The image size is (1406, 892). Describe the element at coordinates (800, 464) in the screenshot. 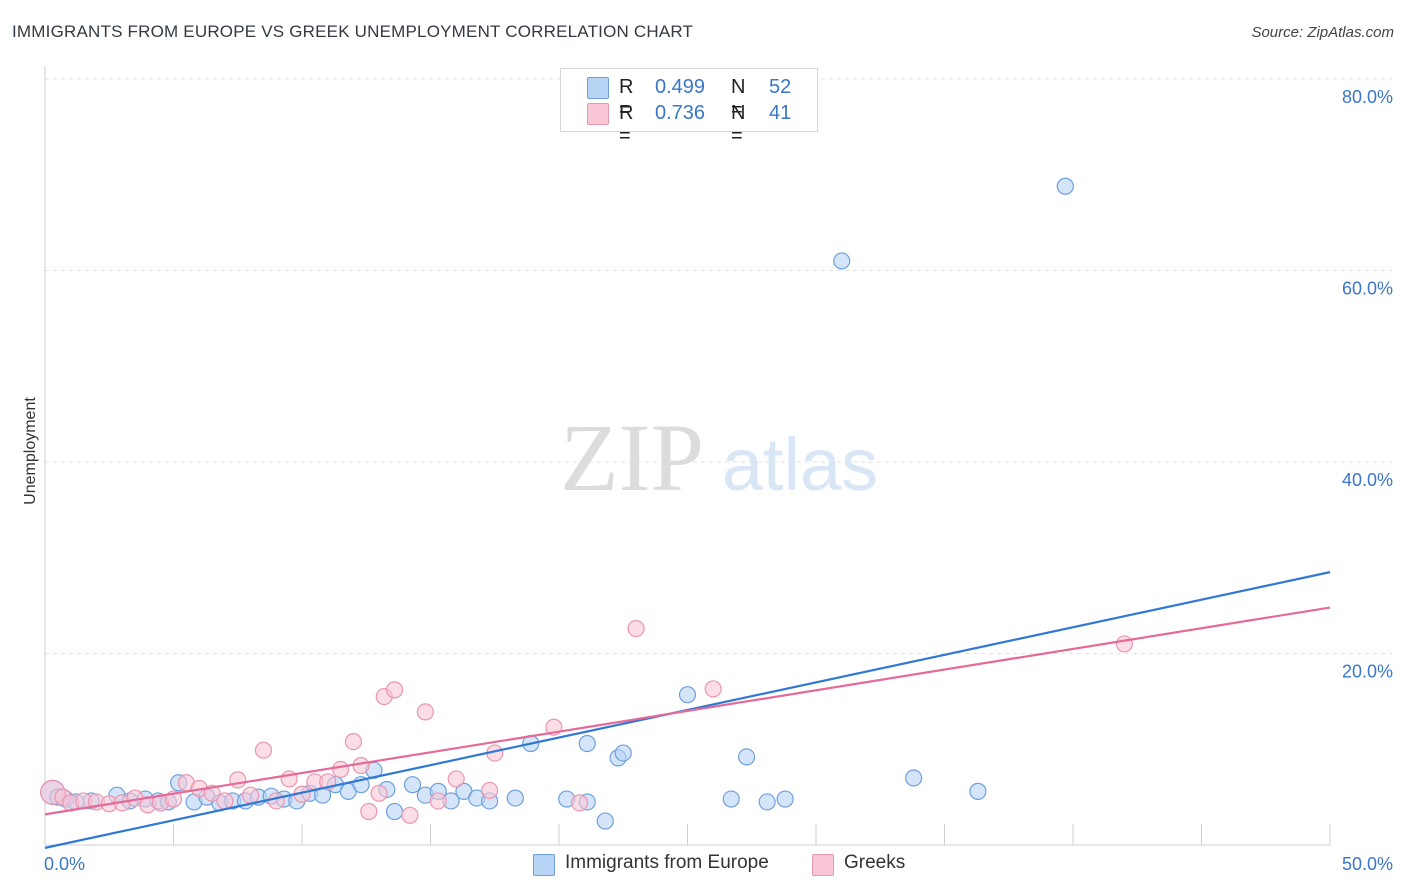

I see `watermark-atlas: atlas` at that location.